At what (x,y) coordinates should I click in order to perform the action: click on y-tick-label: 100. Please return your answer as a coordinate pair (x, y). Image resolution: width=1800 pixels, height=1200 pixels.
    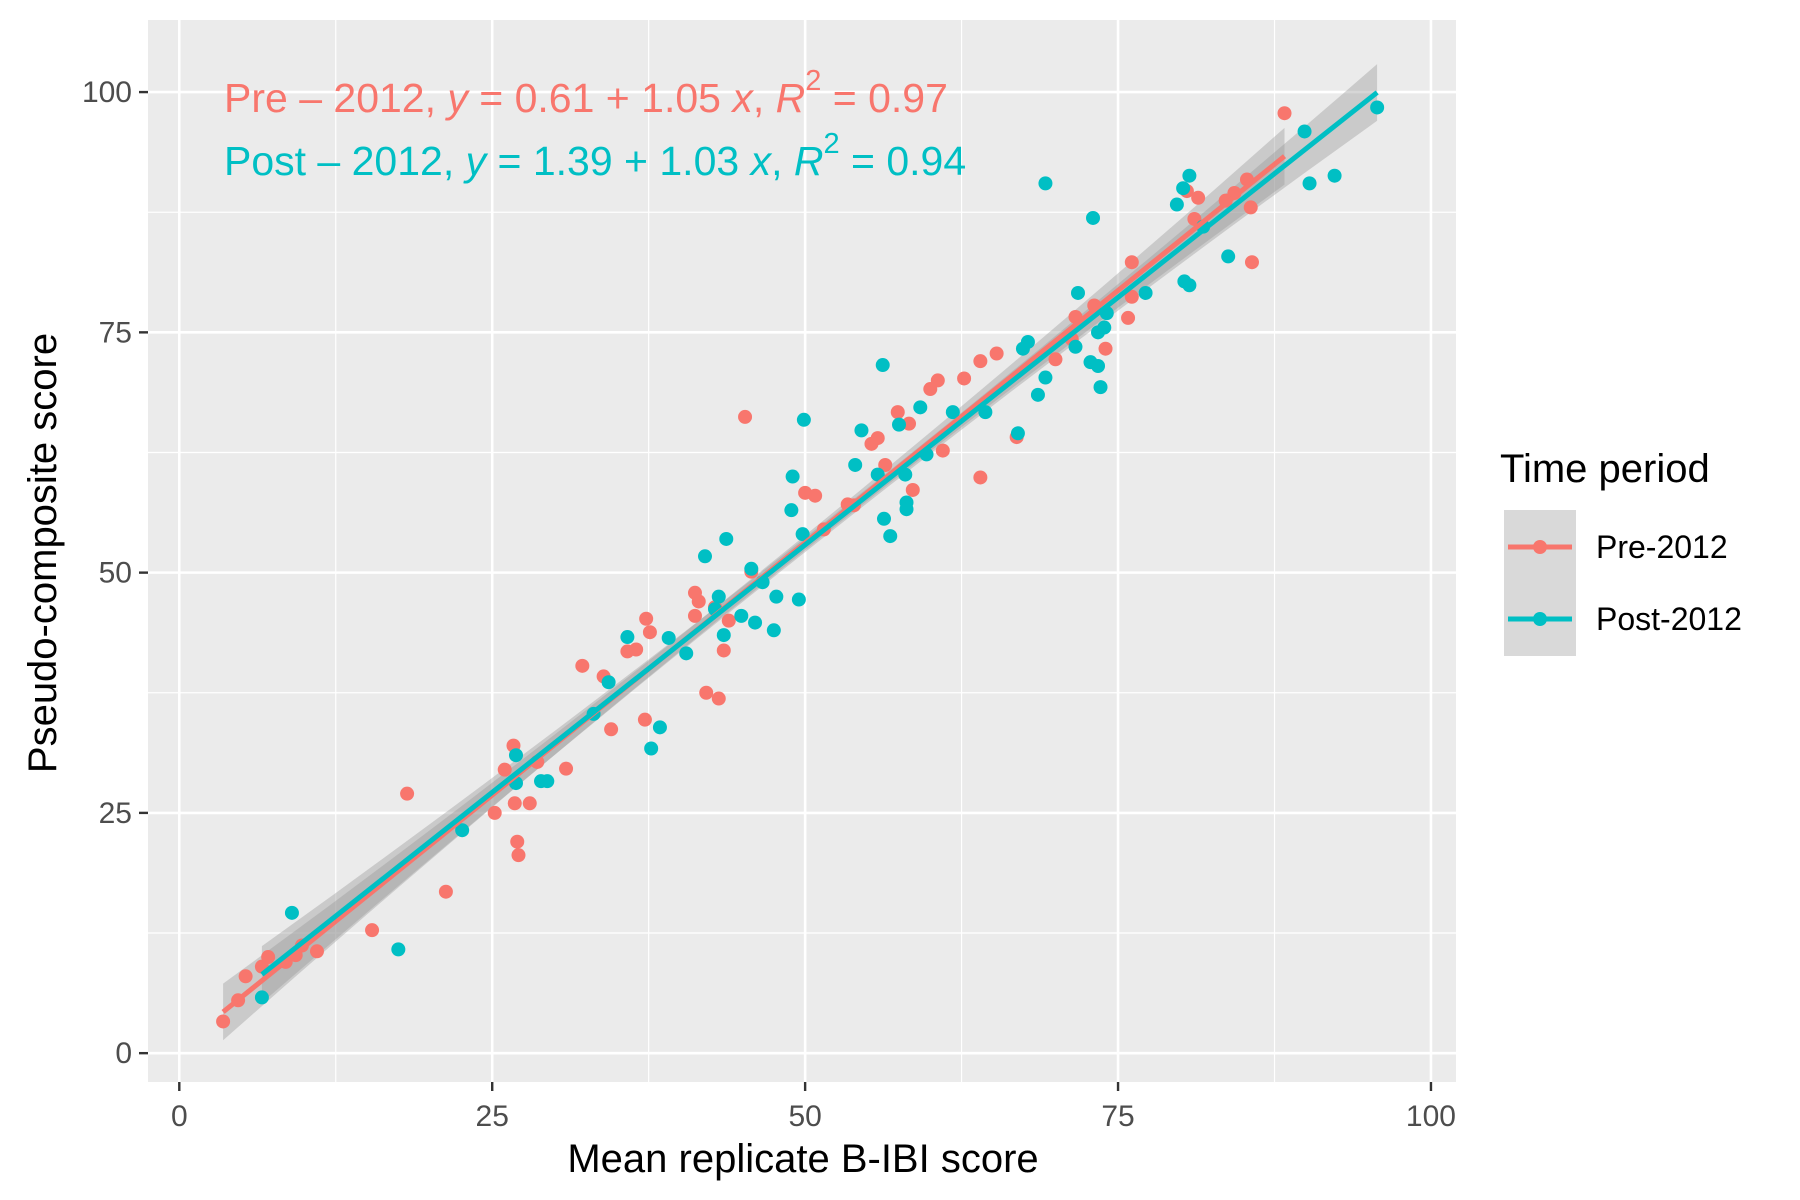
    Looking at the image, I should click on (107, 92).